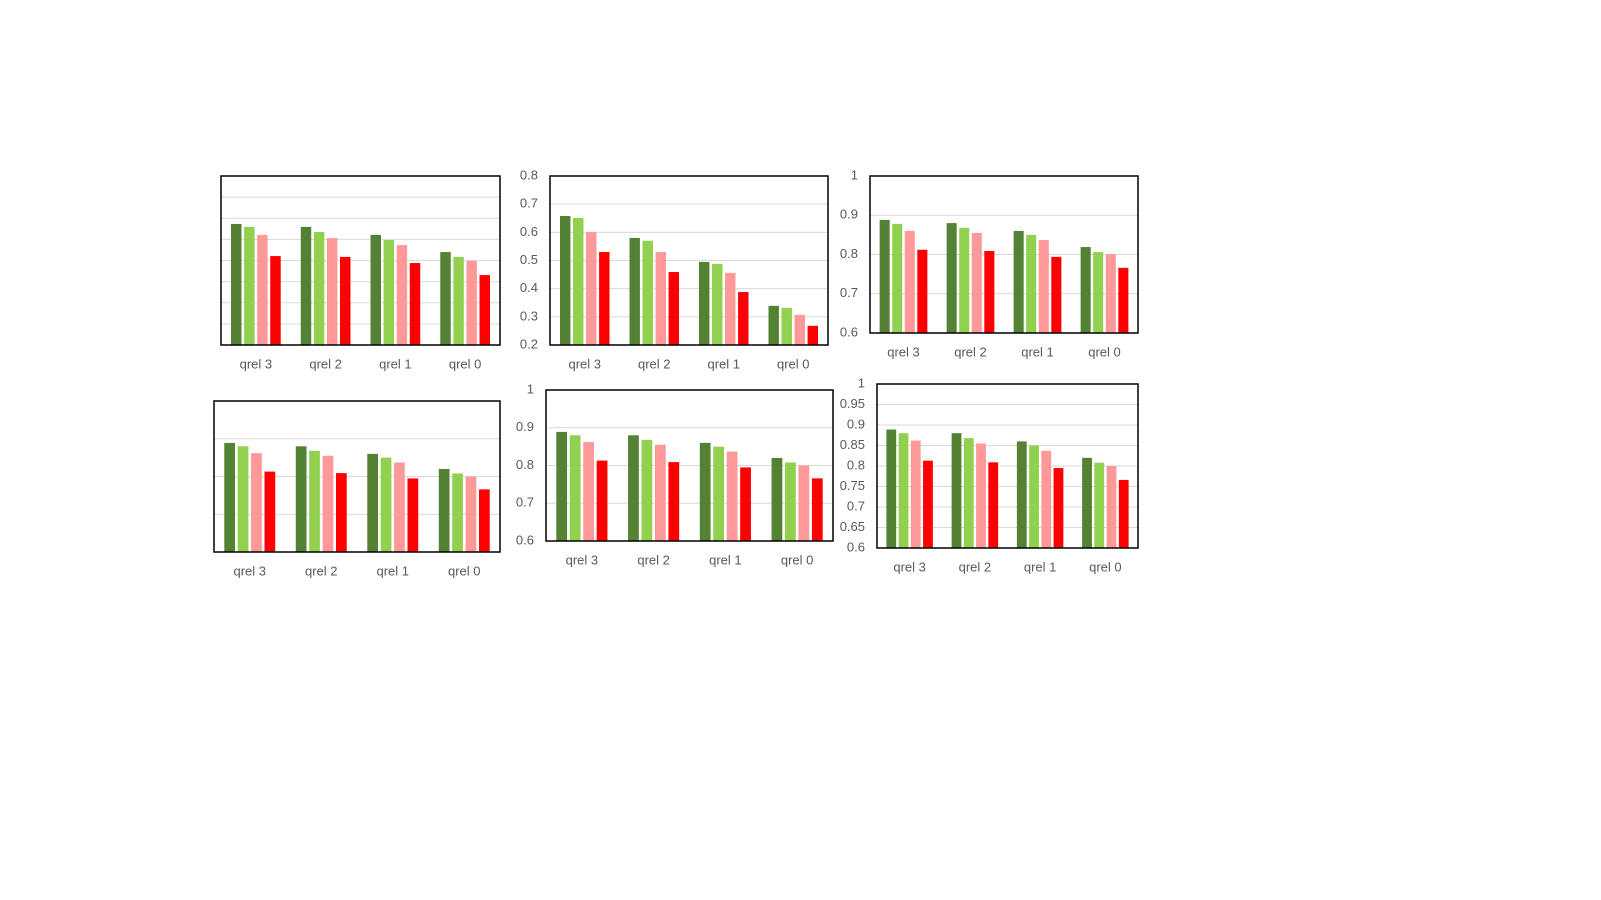 Image resolution: width=1601 pixels, height=900 pixels. What do you see at coordinates (852, 403) in the screenshot?
I see `y-tick-label: 0.95` at bounding box center [852, 403].